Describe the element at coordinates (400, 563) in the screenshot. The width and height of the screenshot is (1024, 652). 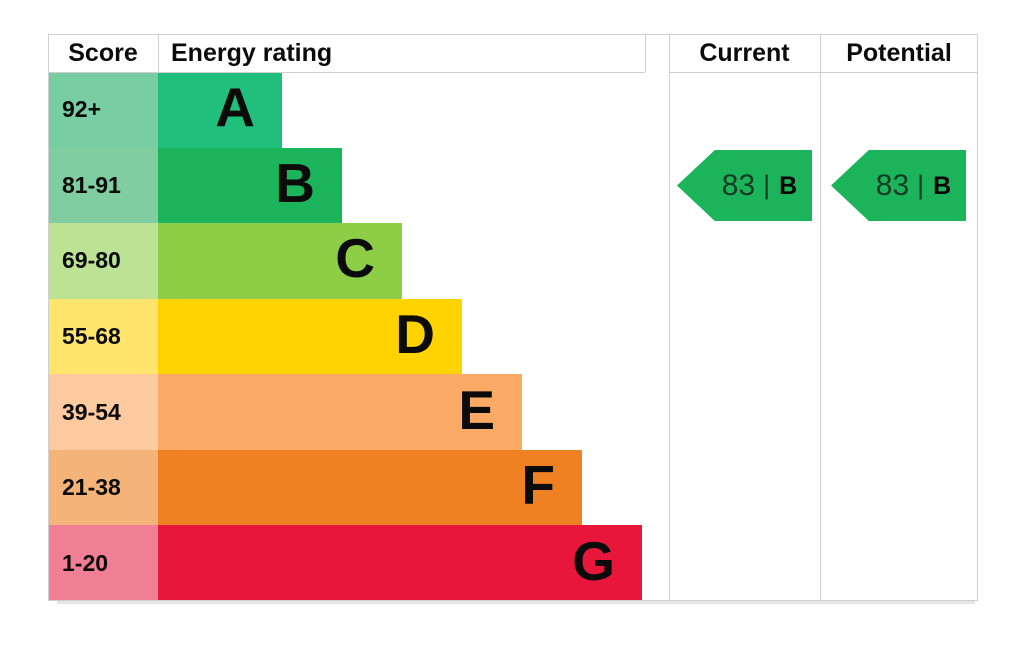
I see `band-bar-g: G` at that location.